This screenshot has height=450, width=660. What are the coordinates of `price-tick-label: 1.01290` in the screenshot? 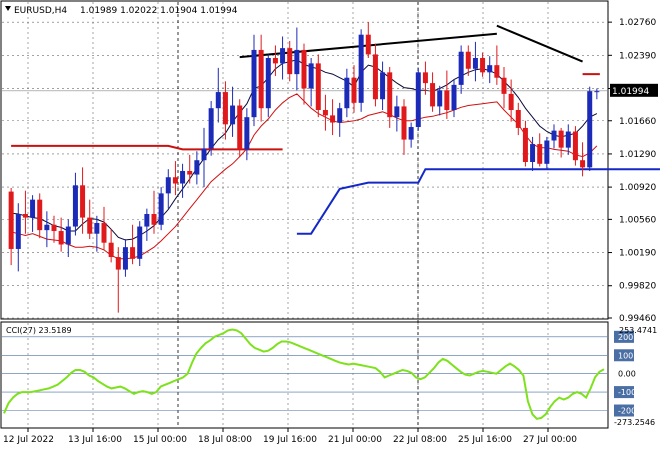 It's located at (637, 155).